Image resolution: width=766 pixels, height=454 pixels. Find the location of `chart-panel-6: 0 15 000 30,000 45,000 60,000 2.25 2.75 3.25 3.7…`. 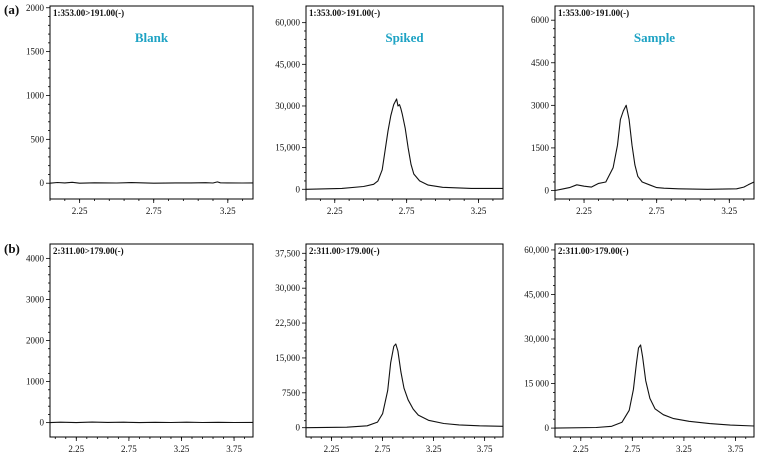

chart-panel-6: 0 15 000 30,000 45,000 60,000 2.25 2.75 3.25 3.7… is located at coordinates (639, 348).